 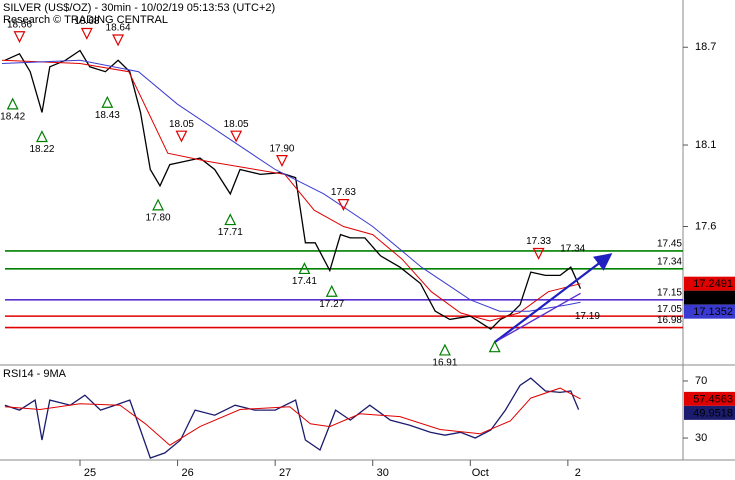 What do you see at coordinates (118, 28) in the screenshot?
I see `annotation-label: 18.64` at bounding box center [118, 28].